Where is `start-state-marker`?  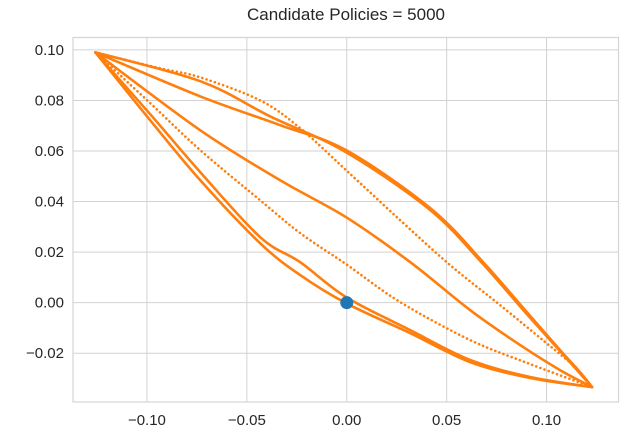
start-state-marker is located at coordinates (347, 303).